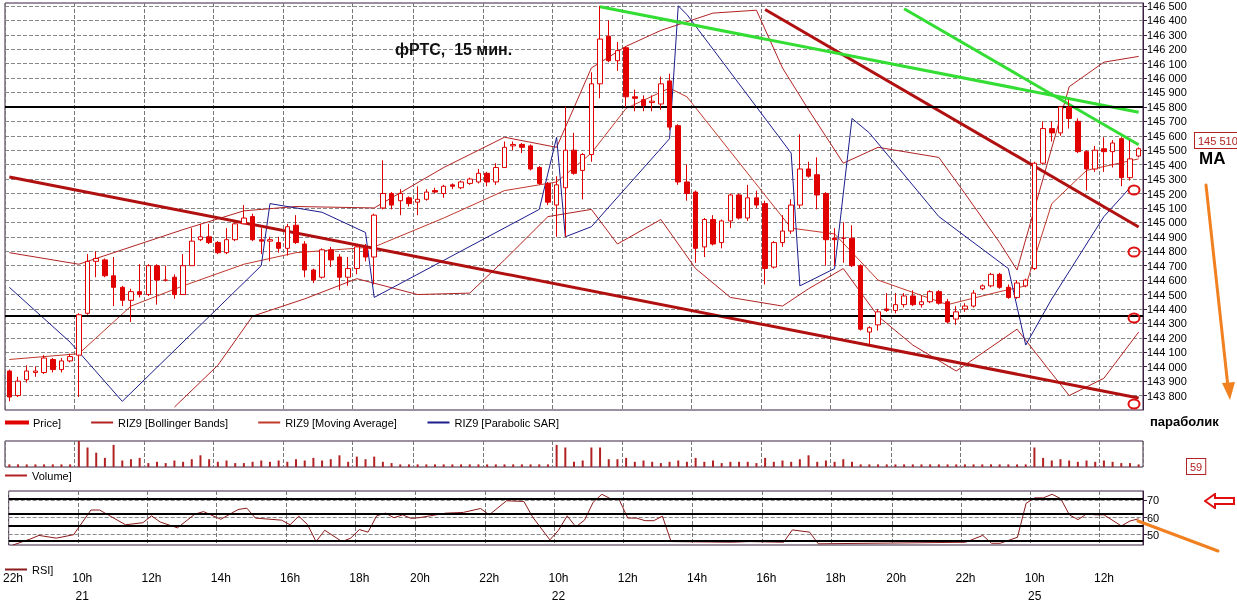  What do you see at coordinates (1167, 395) in the screenshot?
I see `y-tick-label: 143 800` at bounding box center [1167, 395].